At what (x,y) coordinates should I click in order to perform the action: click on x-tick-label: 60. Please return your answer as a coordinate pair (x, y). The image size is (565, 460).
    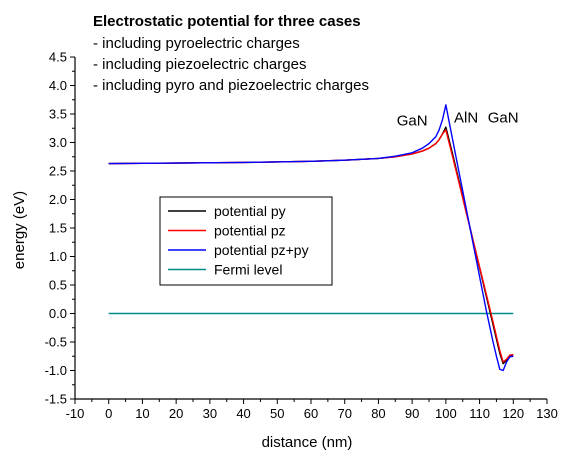
    Looking at the image, I should click on (311, 413).